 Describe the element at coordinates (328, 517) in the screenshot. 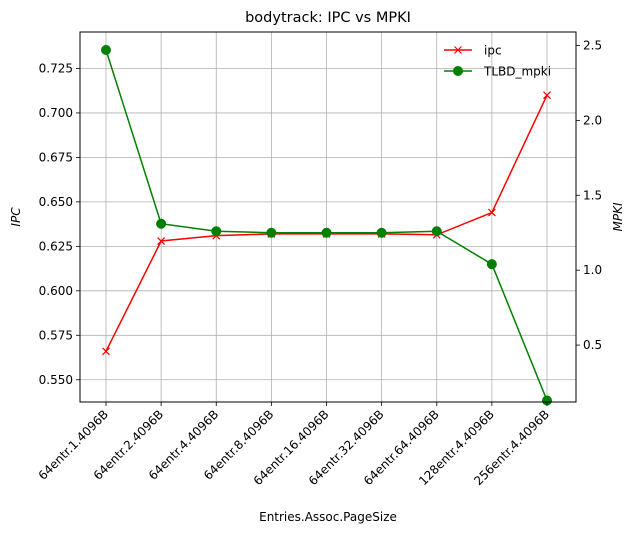

I see `x-axis-label: Entries.Assoc.PageSize` at that location.